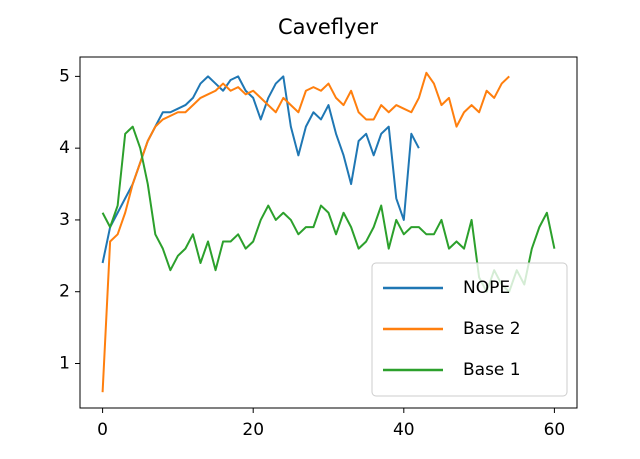 The image size is (640, 459). I want to click on x-tick-label: 20, so click(253, 430).